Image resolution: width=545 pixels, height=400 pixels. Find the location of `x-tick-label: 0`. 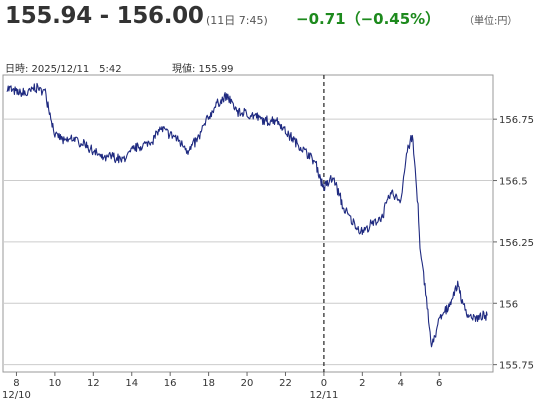

x-tick-label: 0 is located at coordinates (324, 383).